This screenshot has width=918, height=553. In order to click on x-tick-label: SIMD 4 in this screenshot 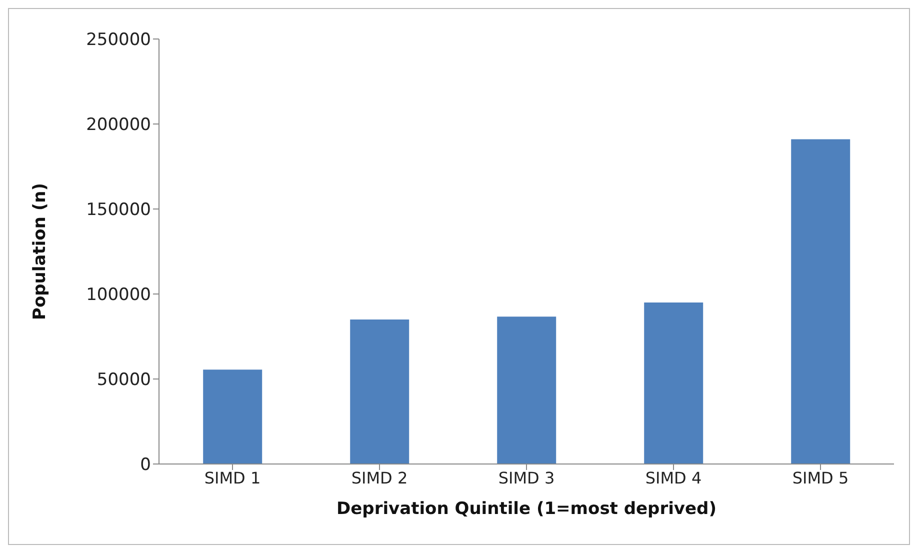, I will do `click(673, 478)`.